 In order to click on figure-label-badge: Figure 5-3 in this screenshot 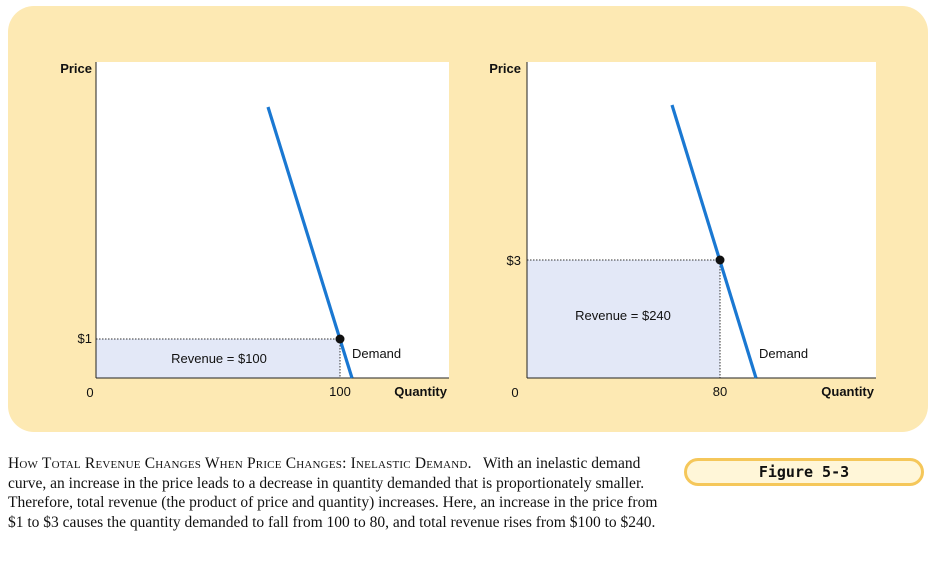, I will do `click(804, 472)`.